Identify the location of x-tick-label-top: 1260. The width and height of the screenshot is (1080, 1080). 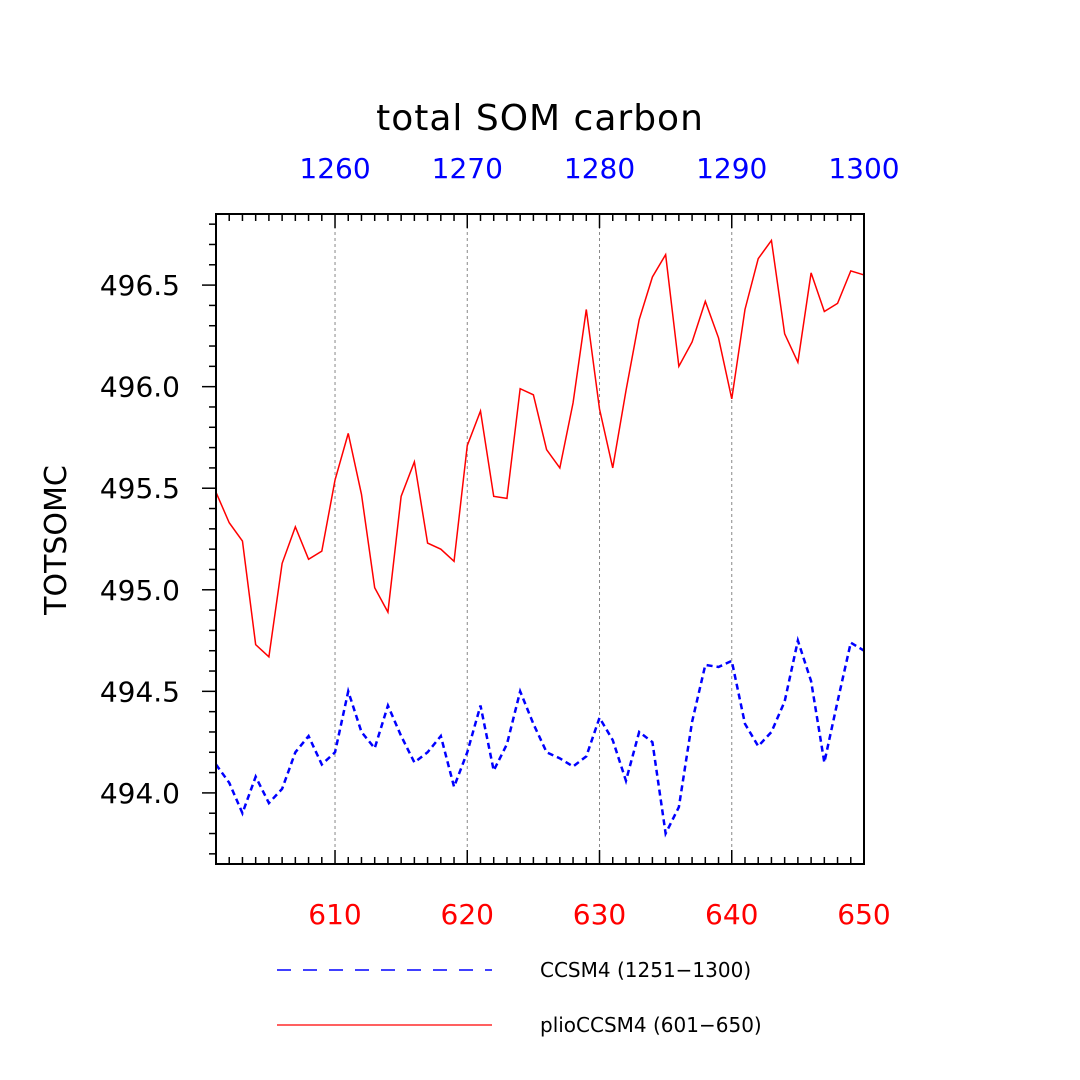
(334, 168).